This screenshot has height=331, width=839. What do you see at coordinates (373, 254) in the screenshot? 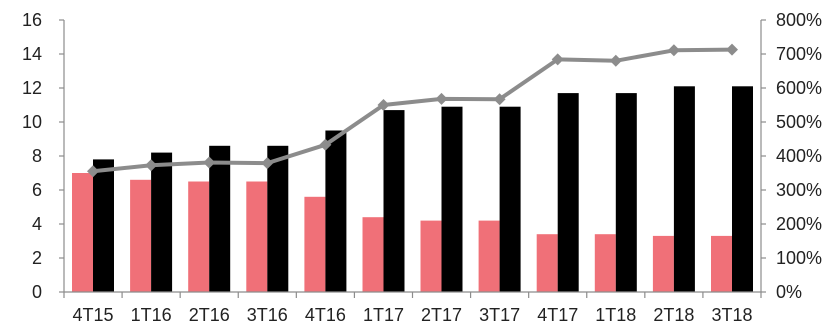
I see `bar-series1-1T17` at bounding box center [373, 254].